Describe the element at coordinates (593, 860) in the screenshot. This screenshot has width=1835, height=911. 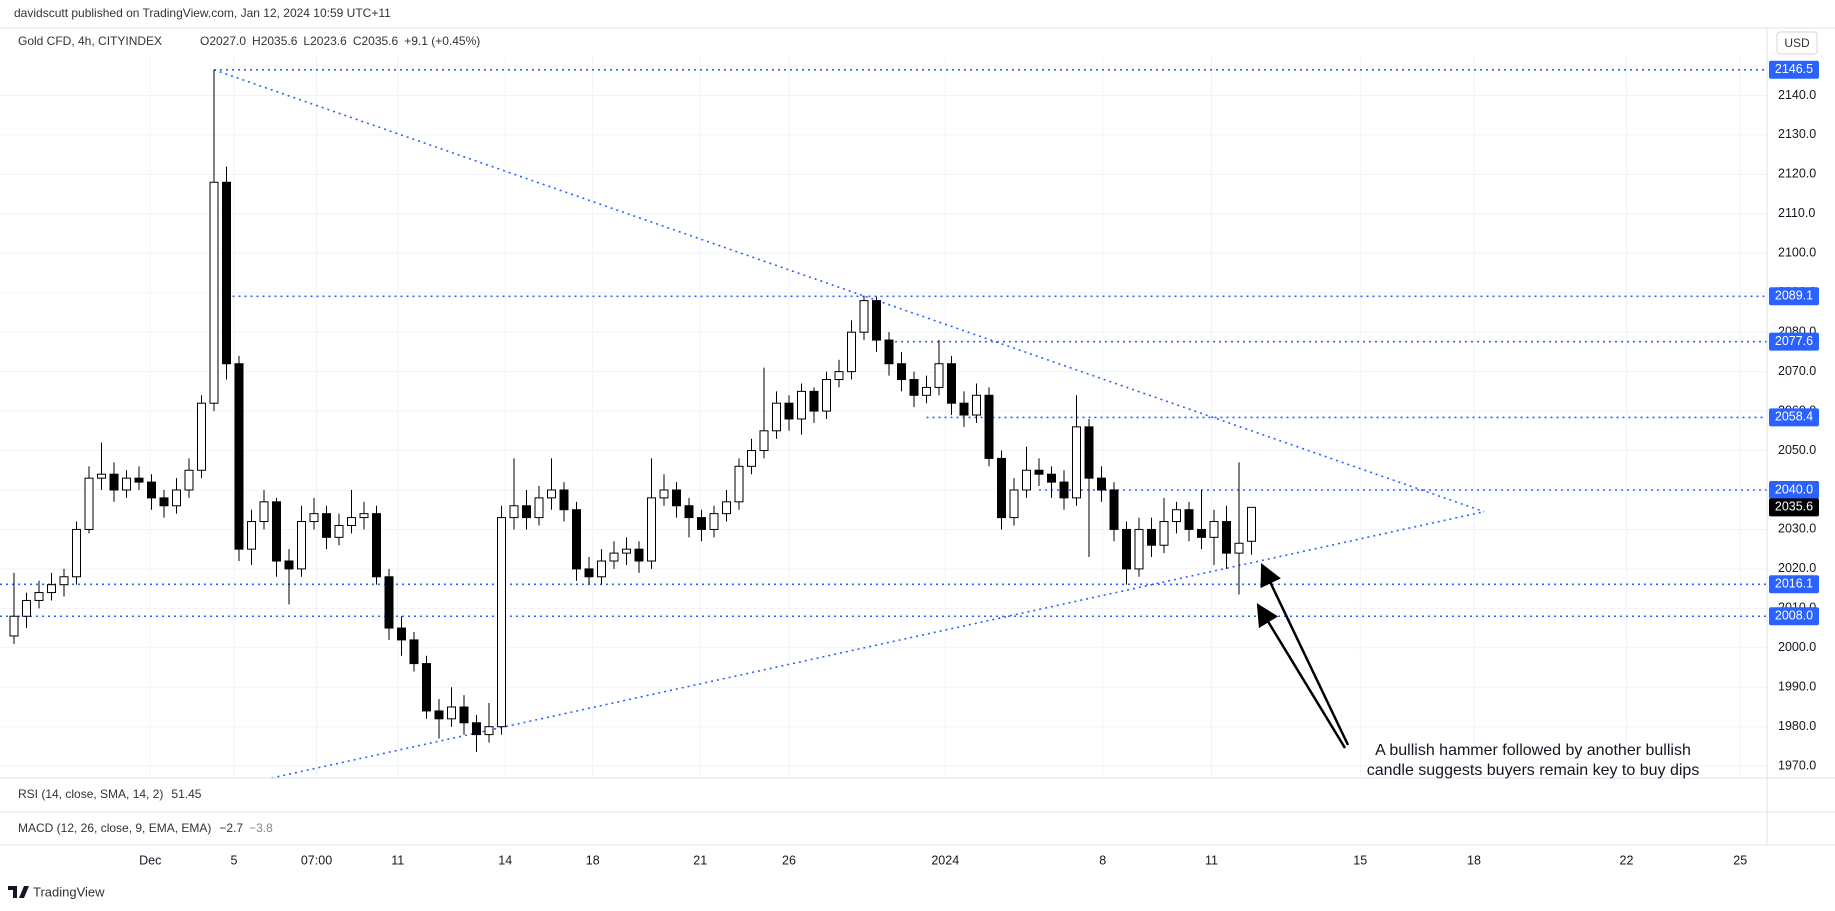
I see `x-tick-label: 18` at that location.